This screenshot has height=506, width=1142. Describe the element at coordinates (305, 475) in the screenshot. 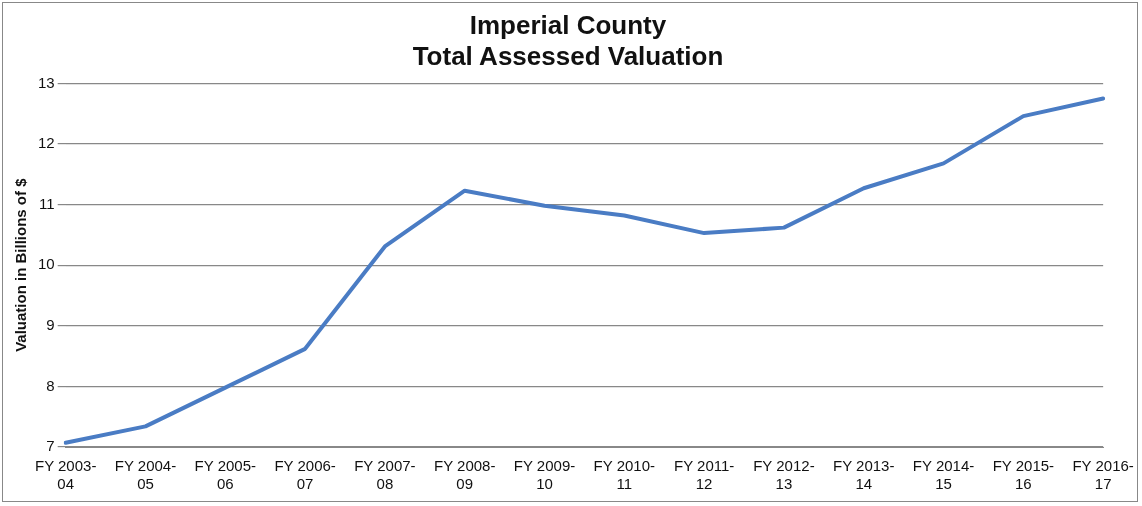

I see `x-tick-label: FY 2006-07` at that location.